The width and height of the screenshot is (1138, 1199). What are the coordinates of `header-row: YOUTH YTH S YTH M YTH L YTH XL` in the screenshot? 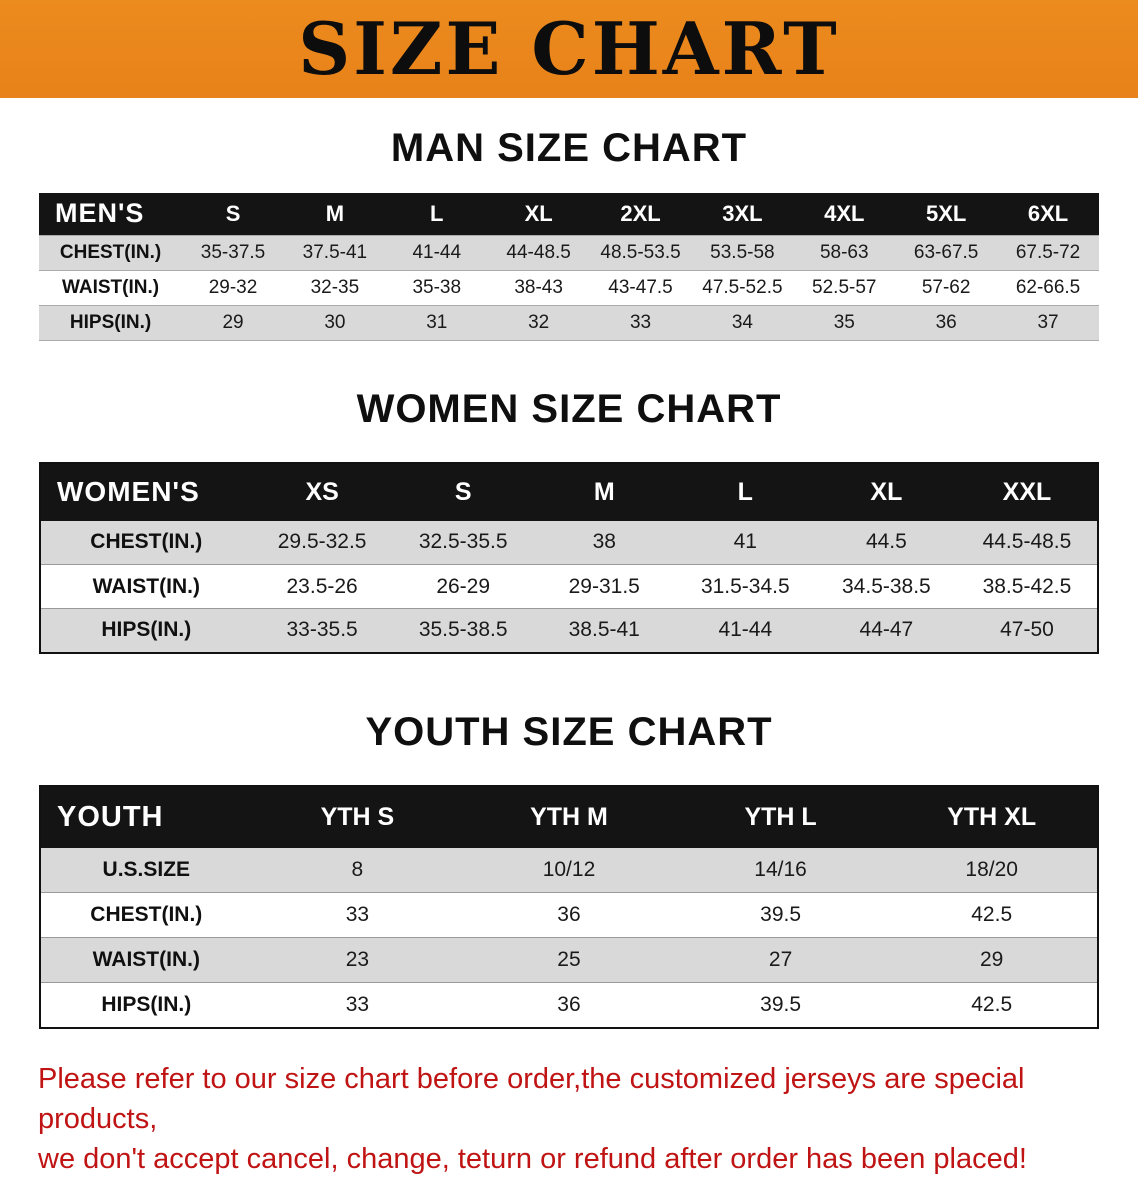 It's located at (569, 816).